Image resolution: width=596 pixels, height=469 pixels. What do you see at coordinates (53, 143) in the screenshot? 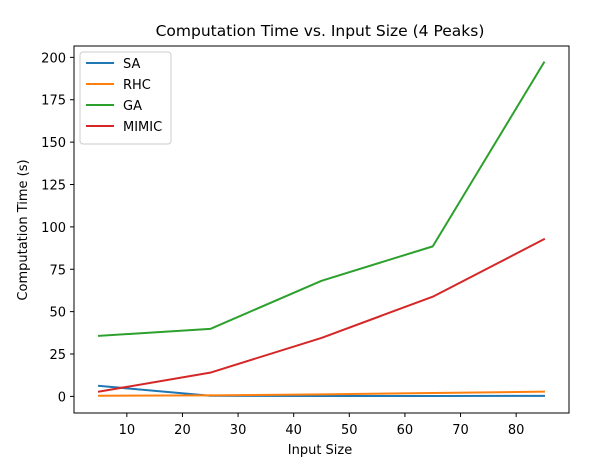
I see `y-tick-label: 150` at bounding box center [53, 143].